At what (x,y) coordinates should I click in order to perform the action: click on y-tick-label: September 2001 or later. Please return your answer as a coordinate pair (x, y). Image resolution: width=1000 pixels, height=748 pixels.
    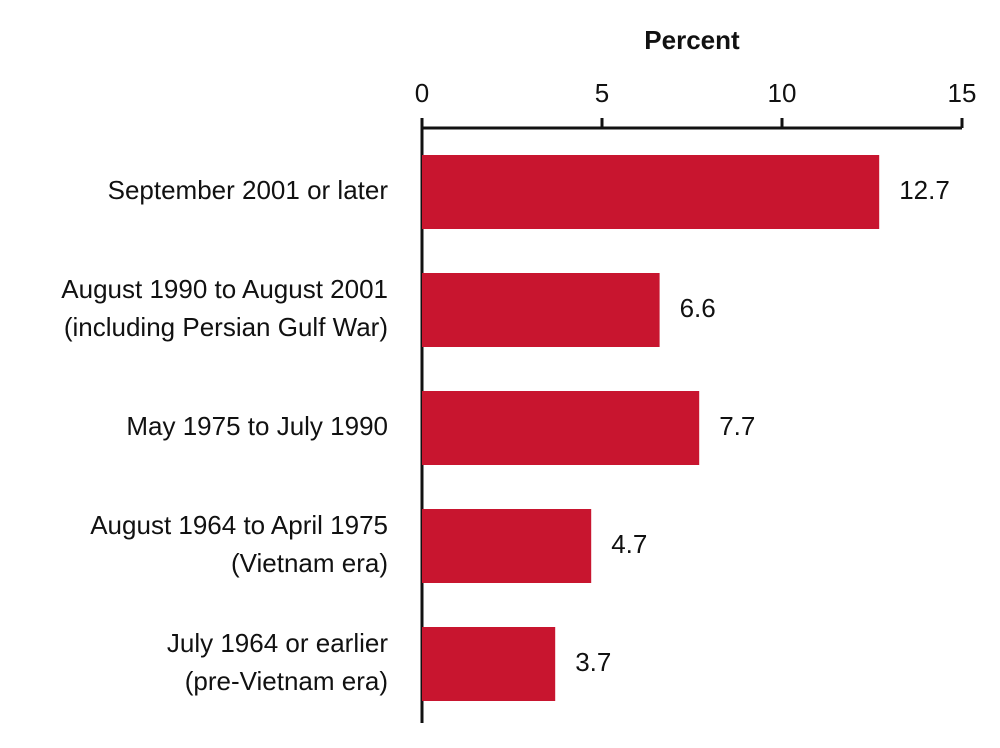
    Looking at the image, I should click on (248, 190).